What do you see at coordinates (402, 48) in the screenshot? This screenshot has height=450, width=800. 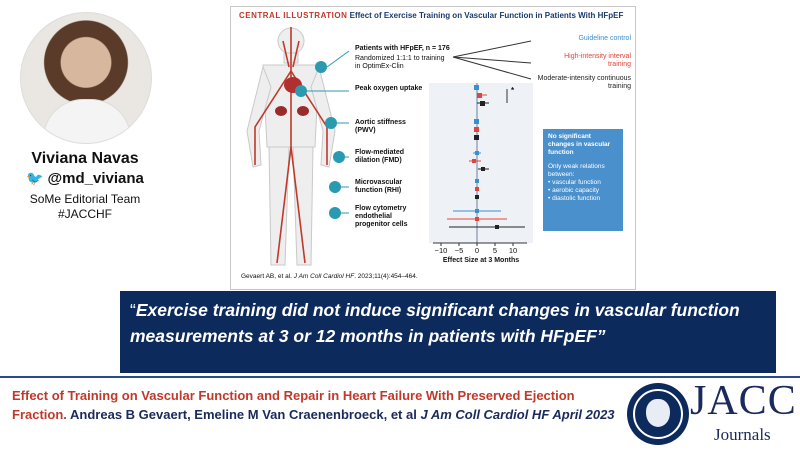 I see `patients-line: Patients with HFpEF, n = 176` at bounding box center [402, 48].